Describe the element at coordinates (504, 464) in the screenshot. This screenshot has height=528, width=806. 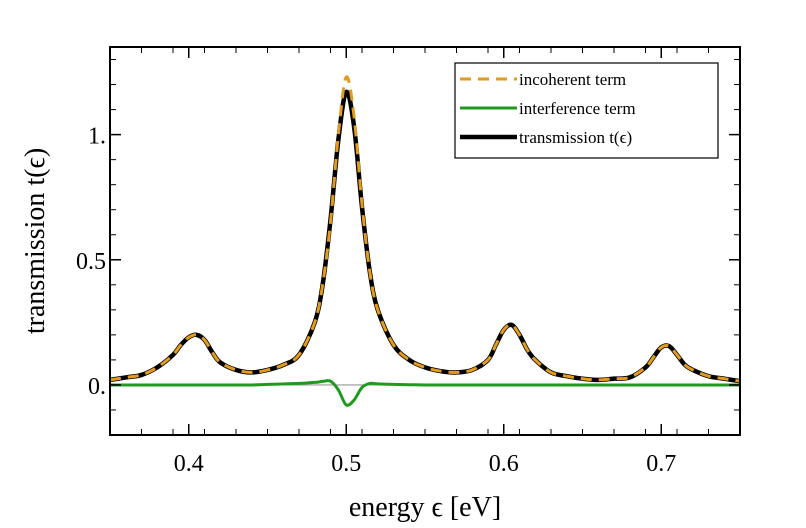
I see `x-tick-label: 0.6` at that location.